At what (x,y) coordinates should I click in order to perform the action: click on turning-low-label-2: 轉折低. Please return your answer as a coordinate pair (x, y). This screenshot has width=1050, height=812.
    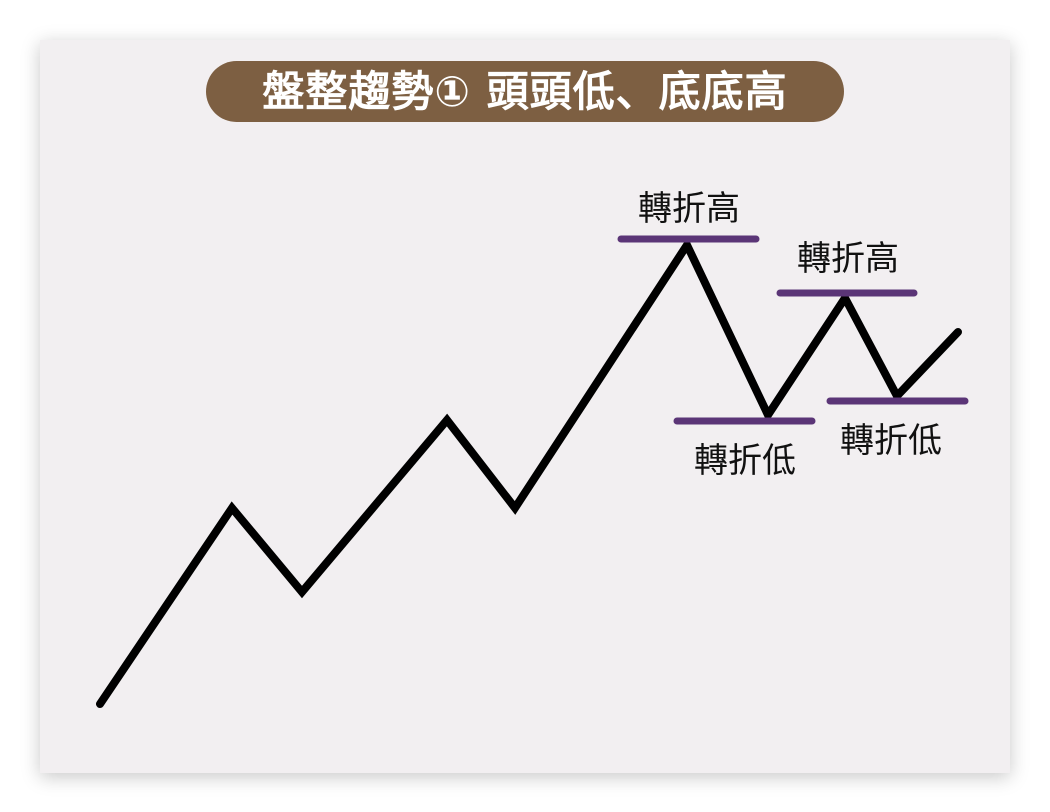
    Looking at the image, I should click on (891, 441).